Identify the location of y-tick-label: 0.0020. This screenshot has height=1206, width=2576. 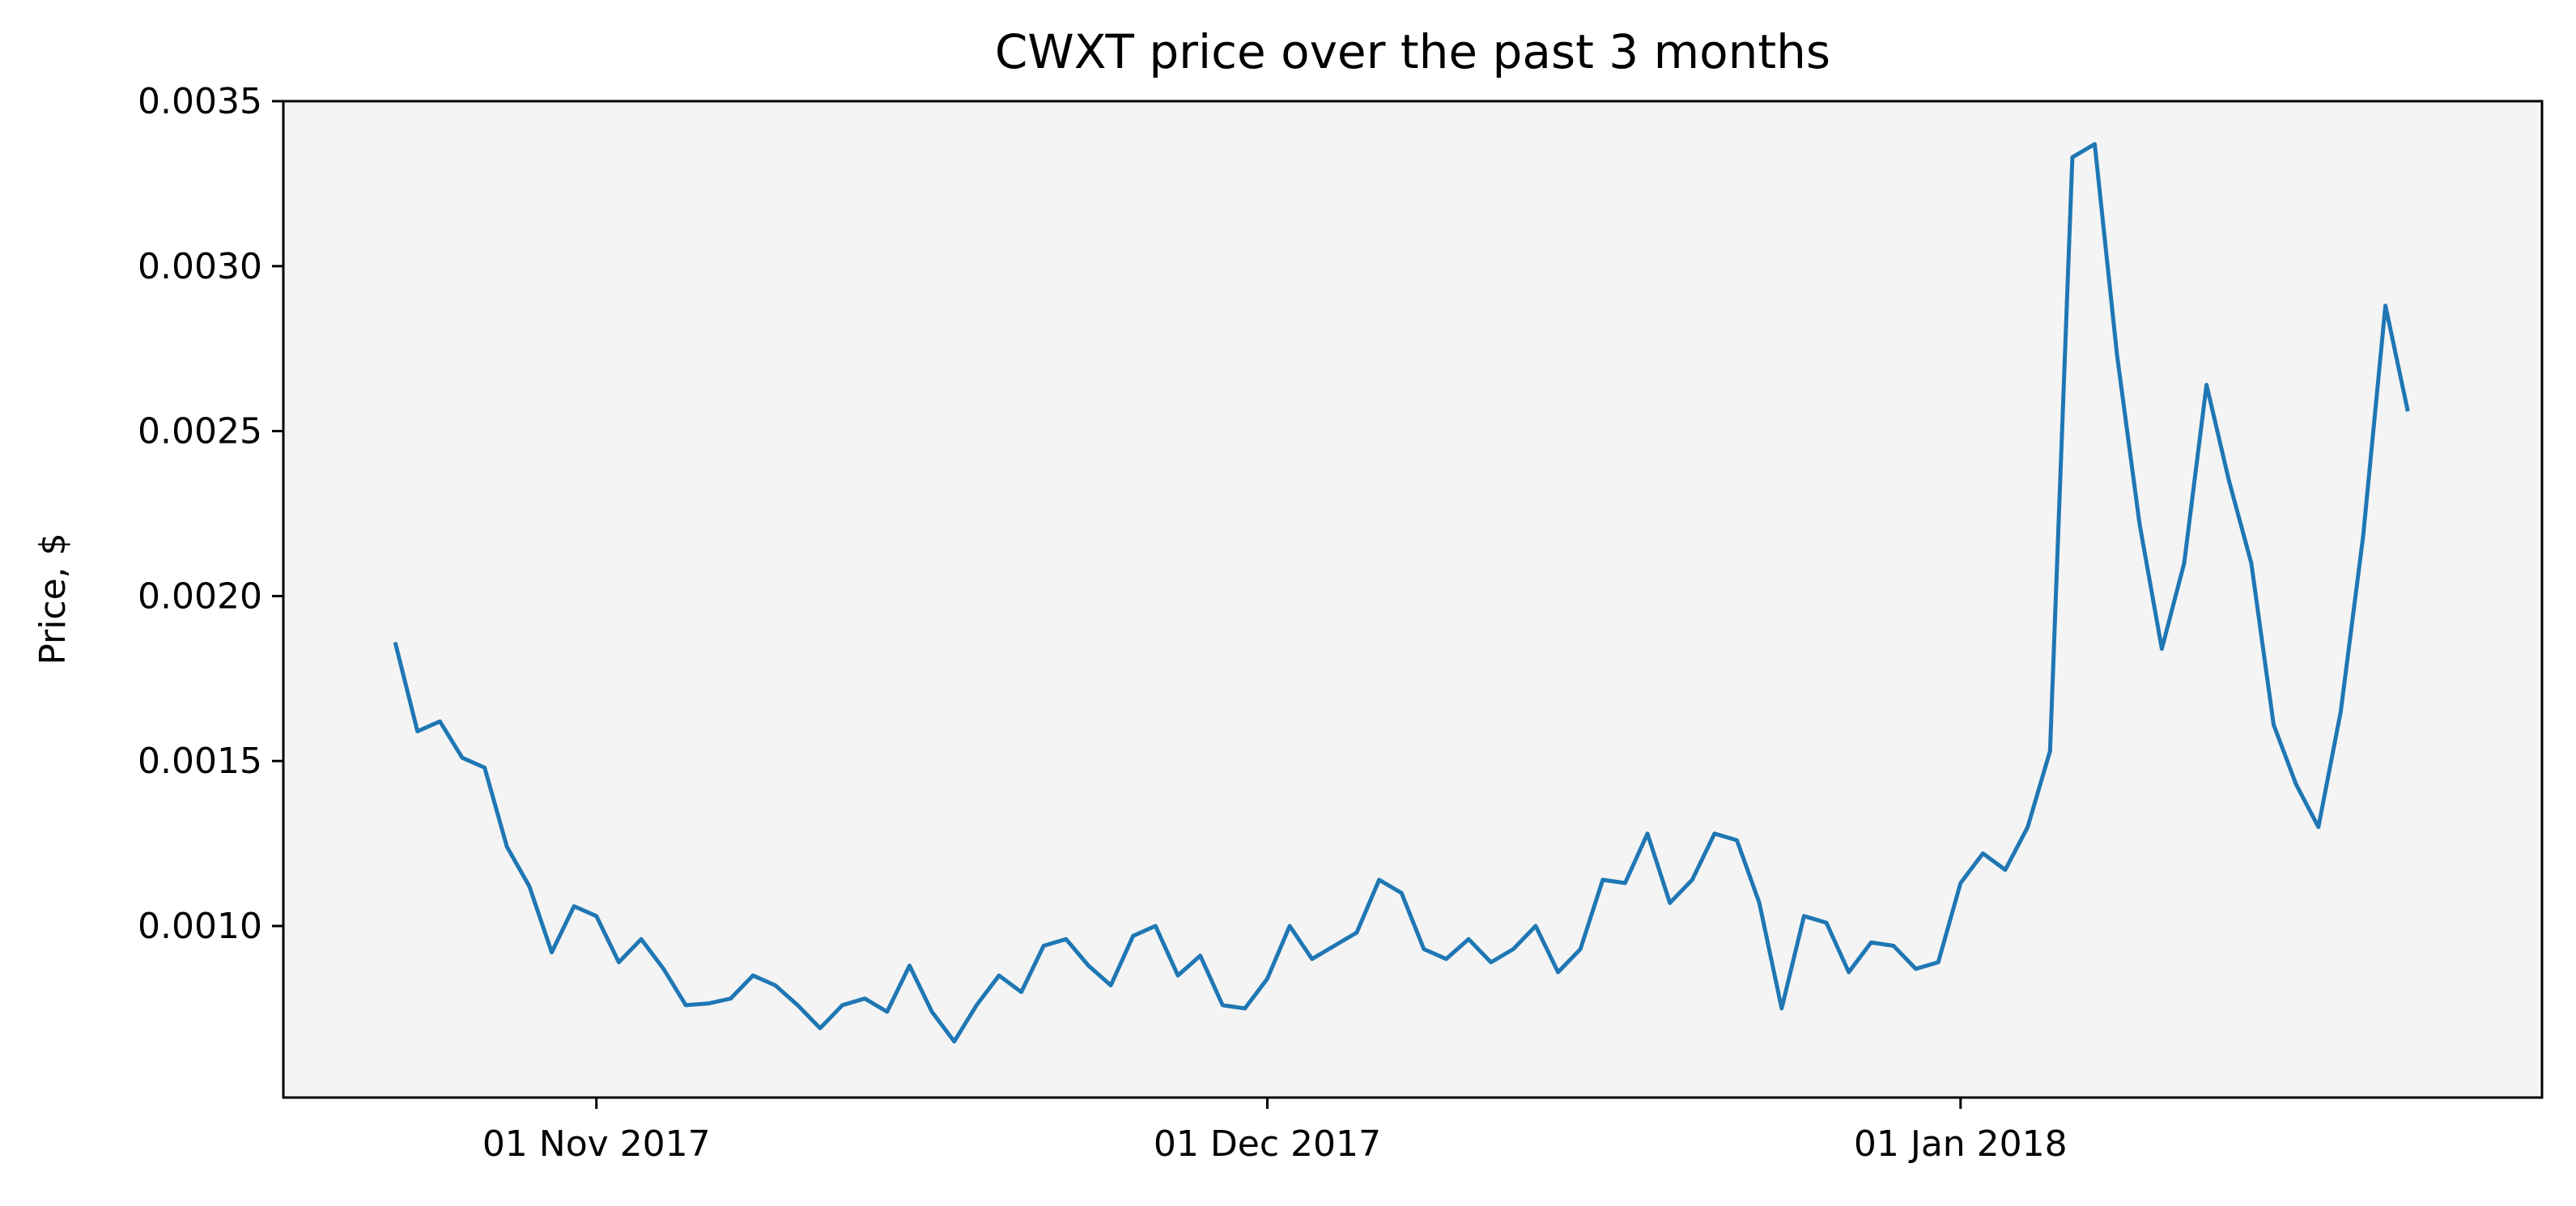
(200, 596).